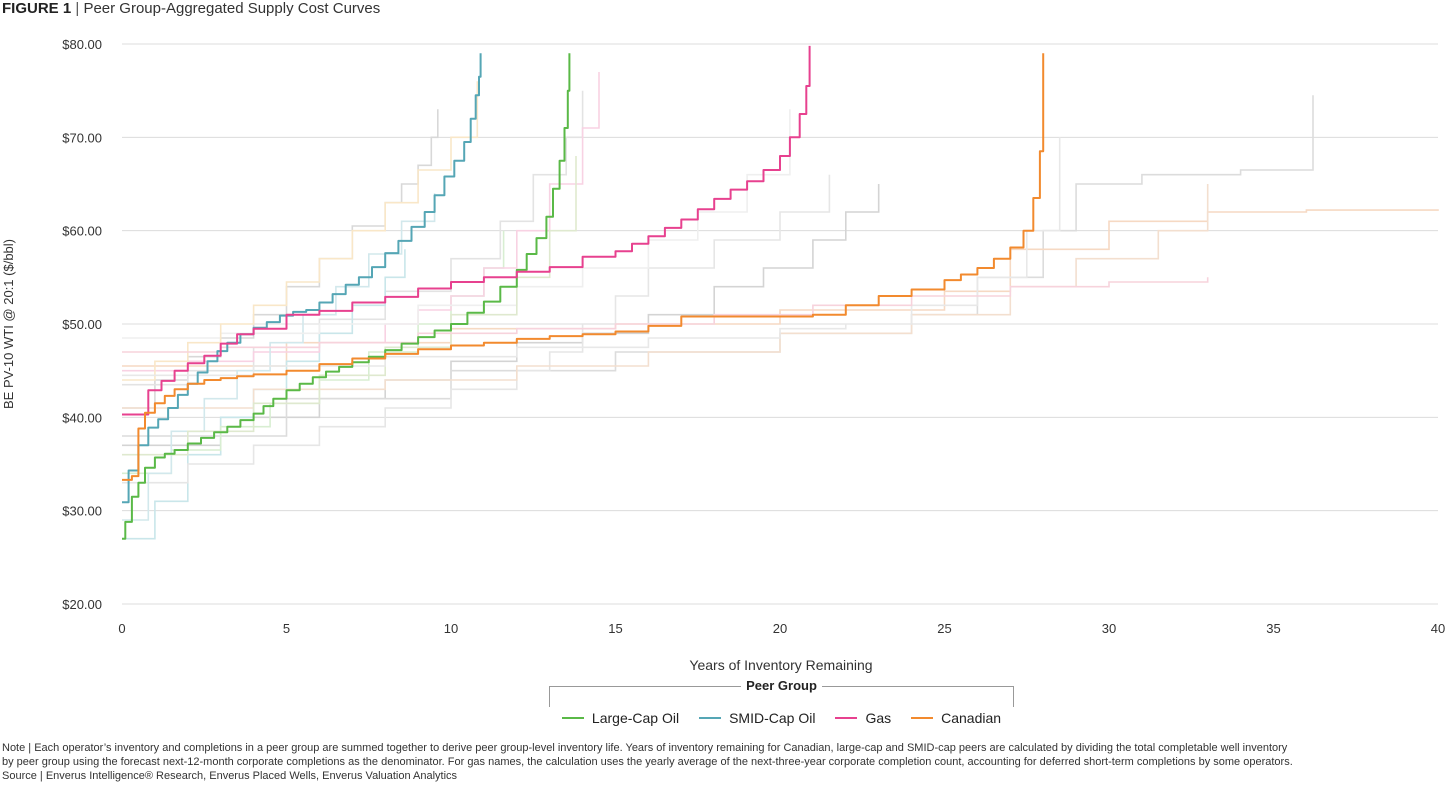 The width and height of the screenshot is (1450, 786). What do you see at coordinates (1438, 628) in the screenshot?
I see `x-tick-label: 40` at bounding box center [1438, 628].